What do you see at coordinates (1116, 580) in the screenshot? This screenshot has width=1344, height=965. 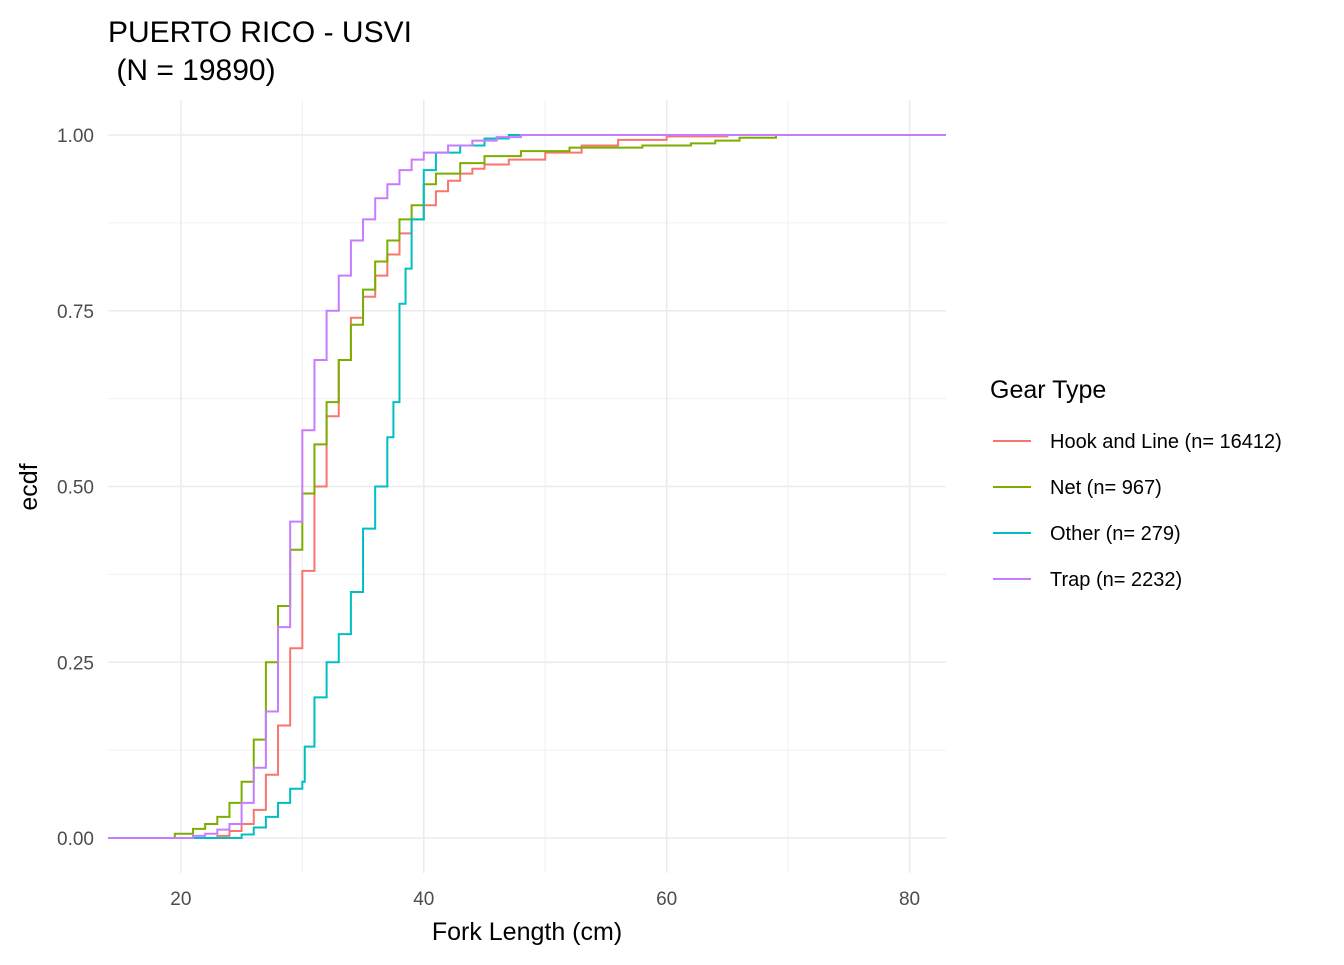 I see `legend-label-3: Trap (n= 2232)` at bounding box center [1116, 580].